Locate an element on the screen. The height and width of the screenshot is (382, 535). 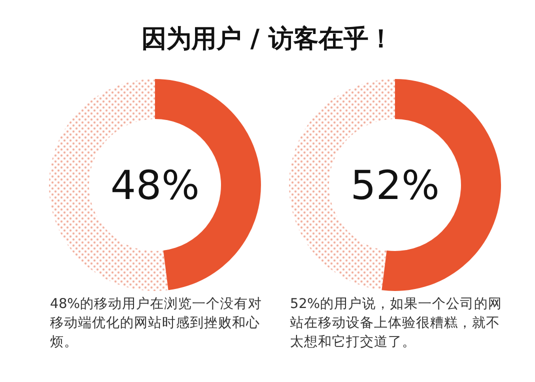
chart-title: 因为用户 / 访客在乎！ is located at coordinates (267, 39).